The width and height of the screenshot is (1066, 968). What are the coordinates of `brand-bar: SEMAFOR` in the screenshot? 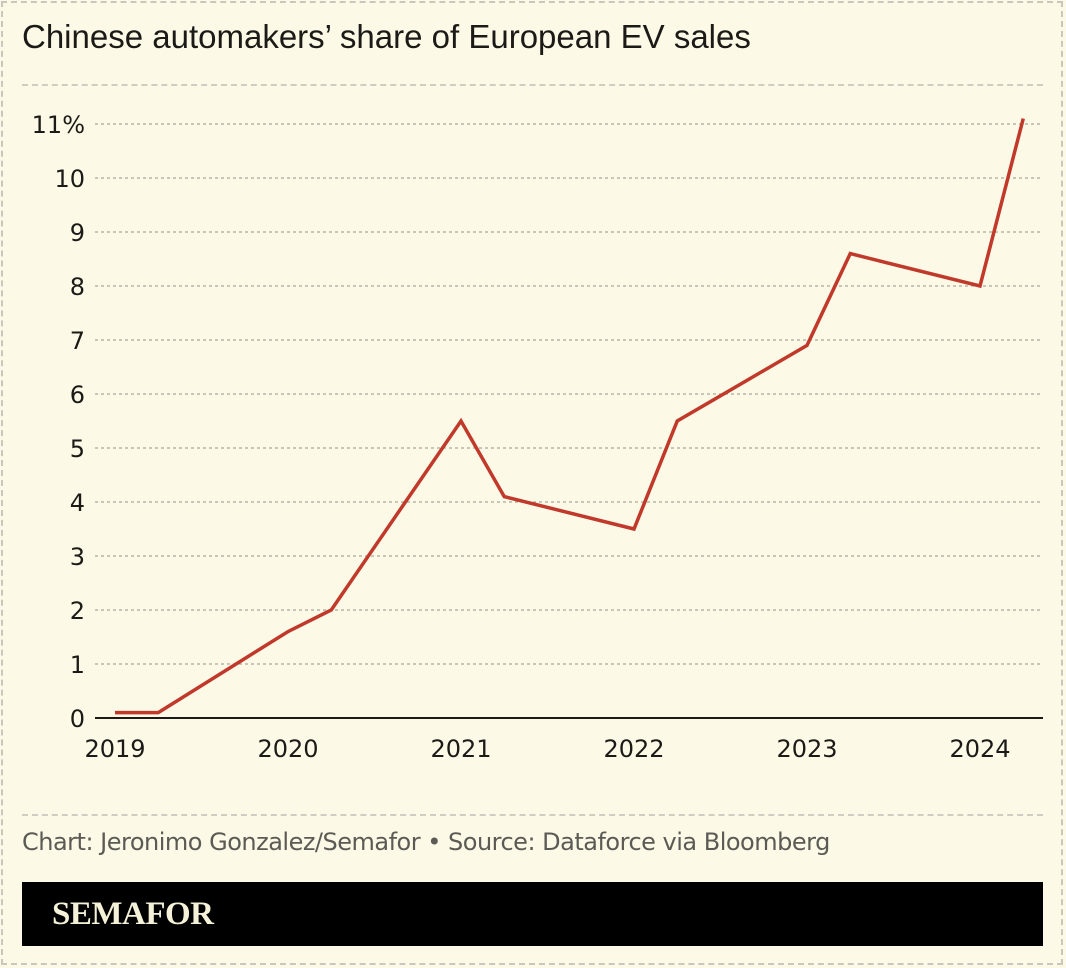 It's located at (532, 914).